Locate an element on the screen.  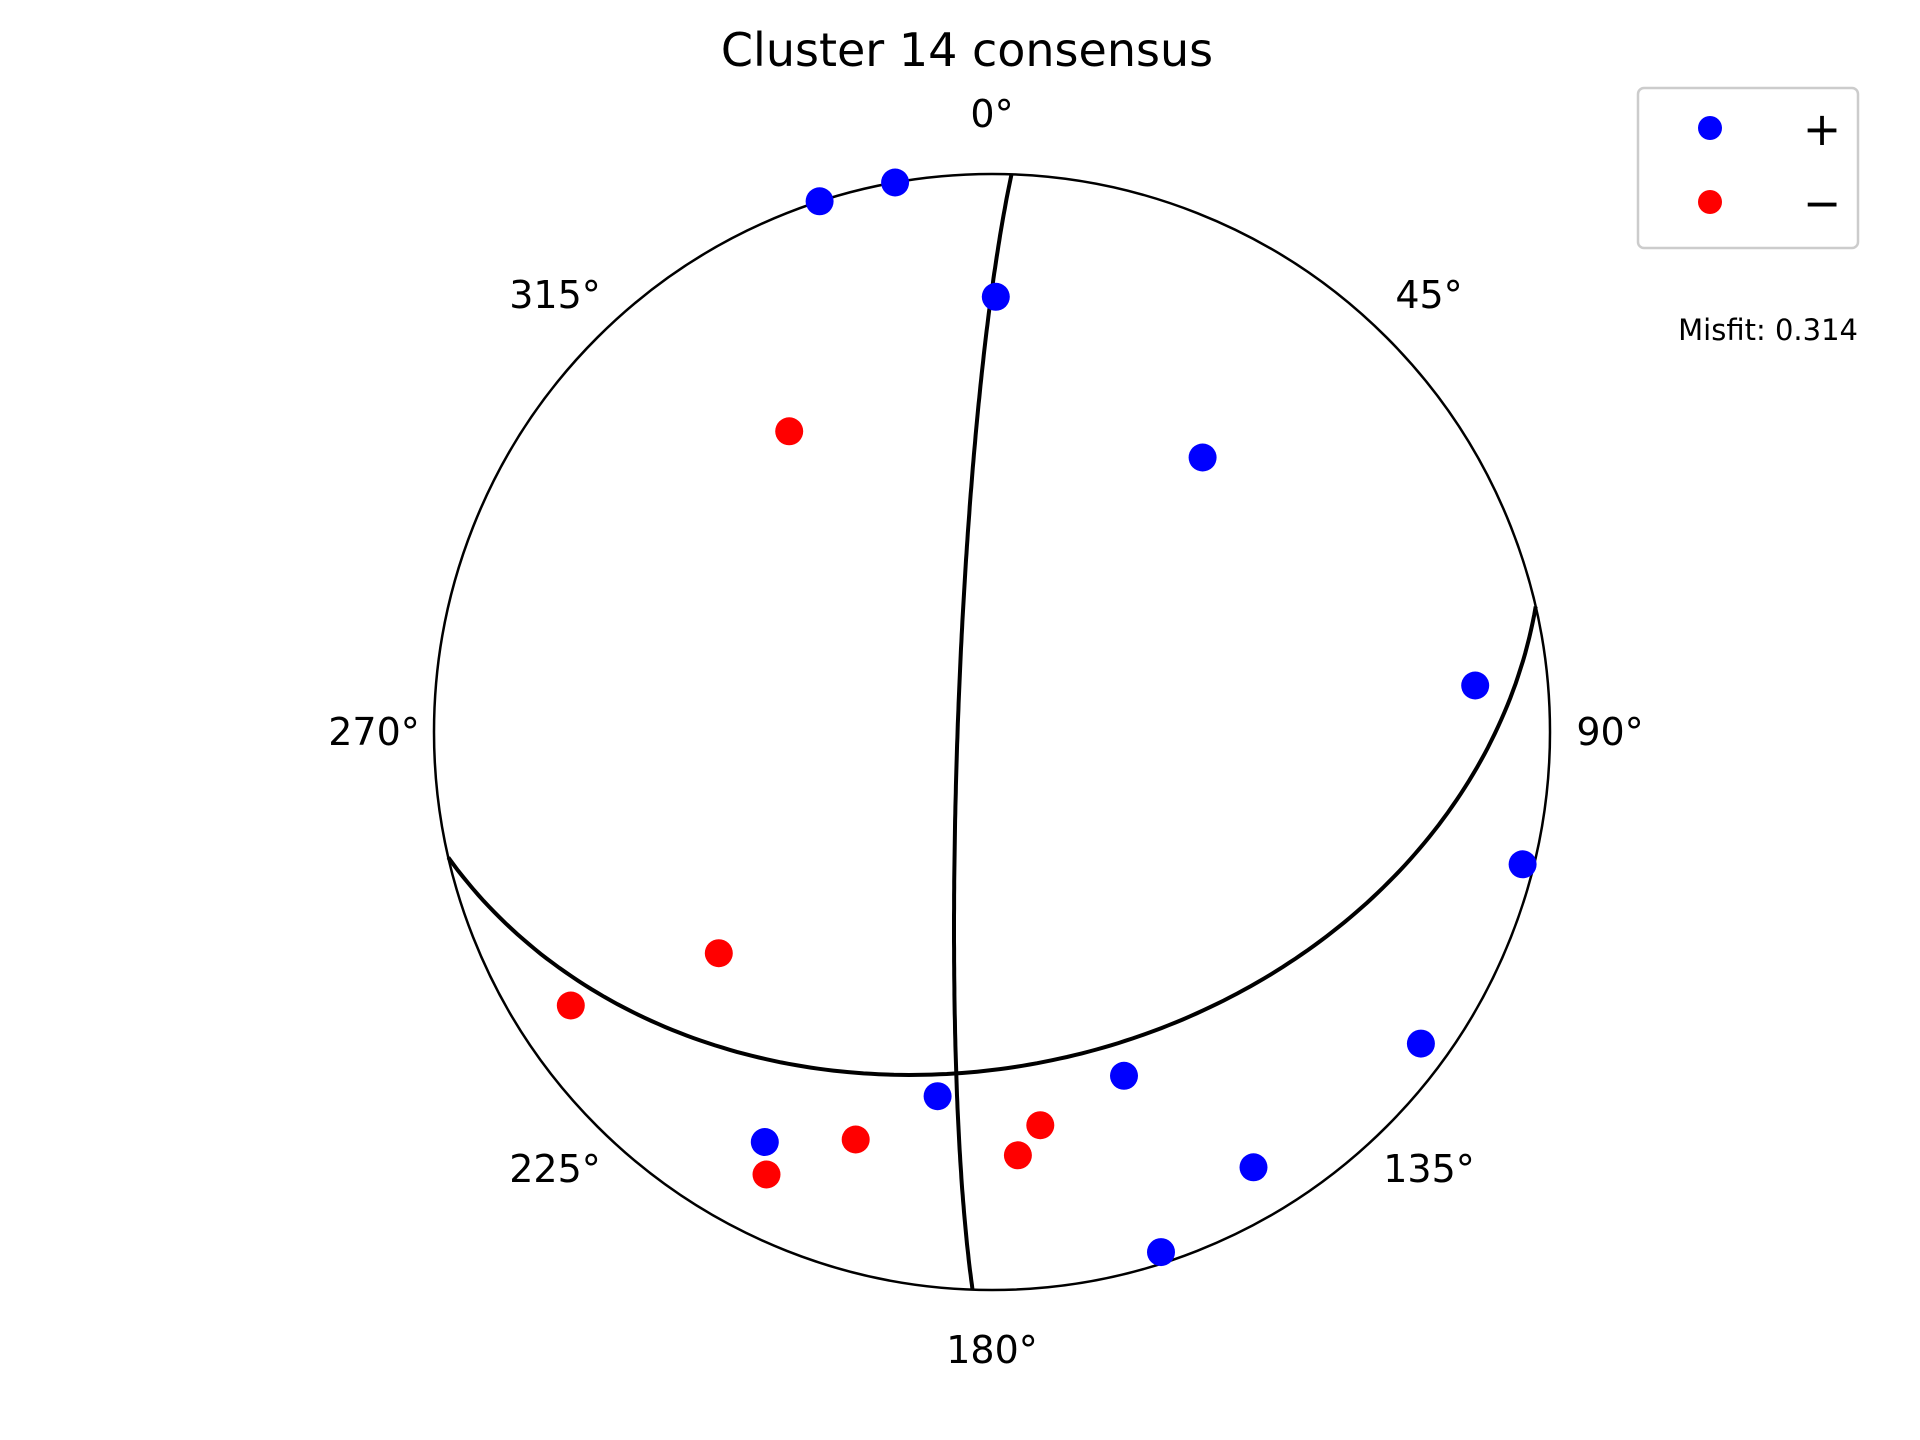
legend-marker-negative is located at coordinates (1710, 202).